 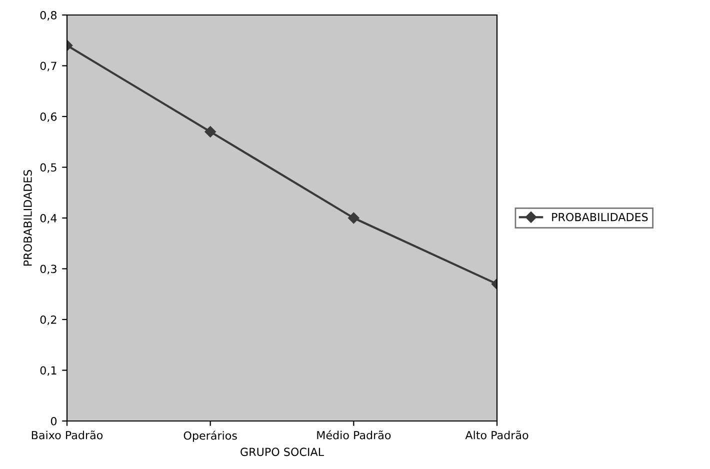 What do you see at coordinates (48, 67) in the screenshot?
I see `y-tick-label: 0,7` at bounding box center [48, 67].